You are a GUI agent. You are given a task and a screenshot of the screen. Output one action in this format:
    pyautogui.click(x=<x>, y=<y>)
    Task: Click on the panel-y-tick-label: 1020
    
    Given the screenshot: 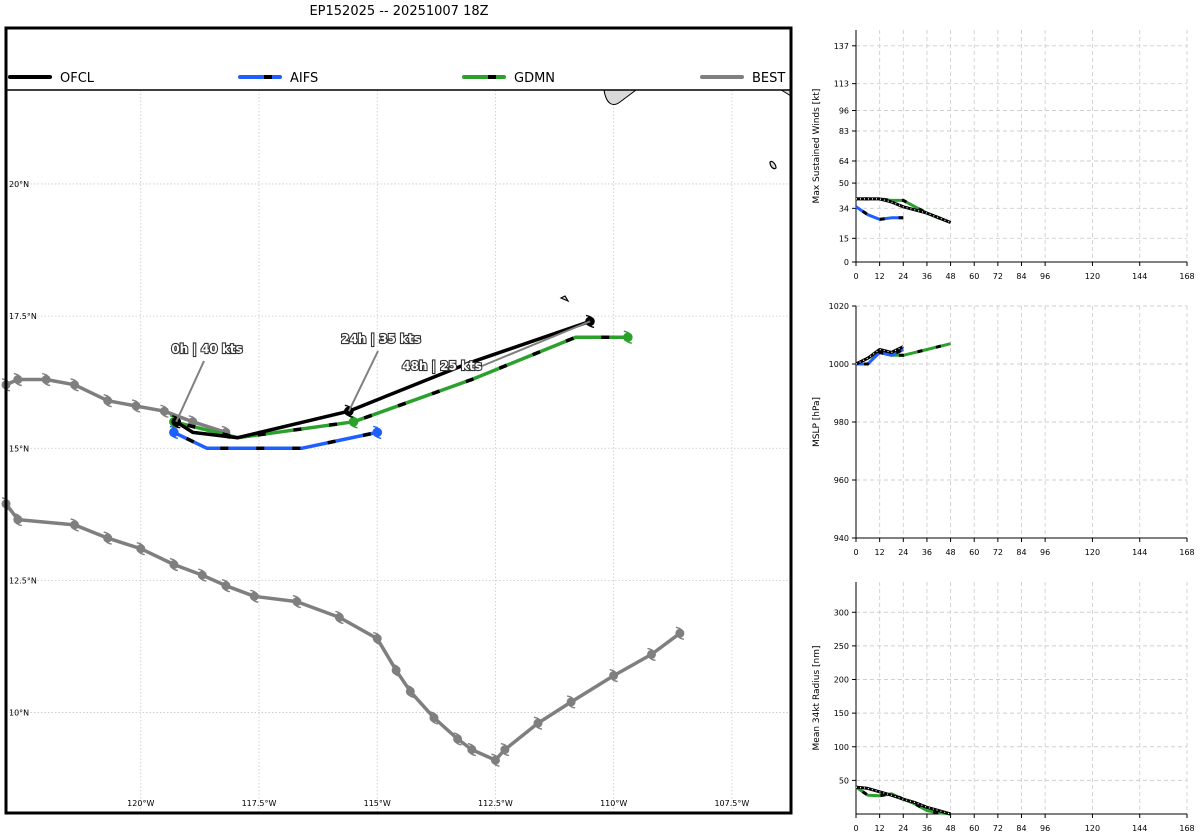 What is the action you would take?
    pyautogui.click(x=839, y=306)
    